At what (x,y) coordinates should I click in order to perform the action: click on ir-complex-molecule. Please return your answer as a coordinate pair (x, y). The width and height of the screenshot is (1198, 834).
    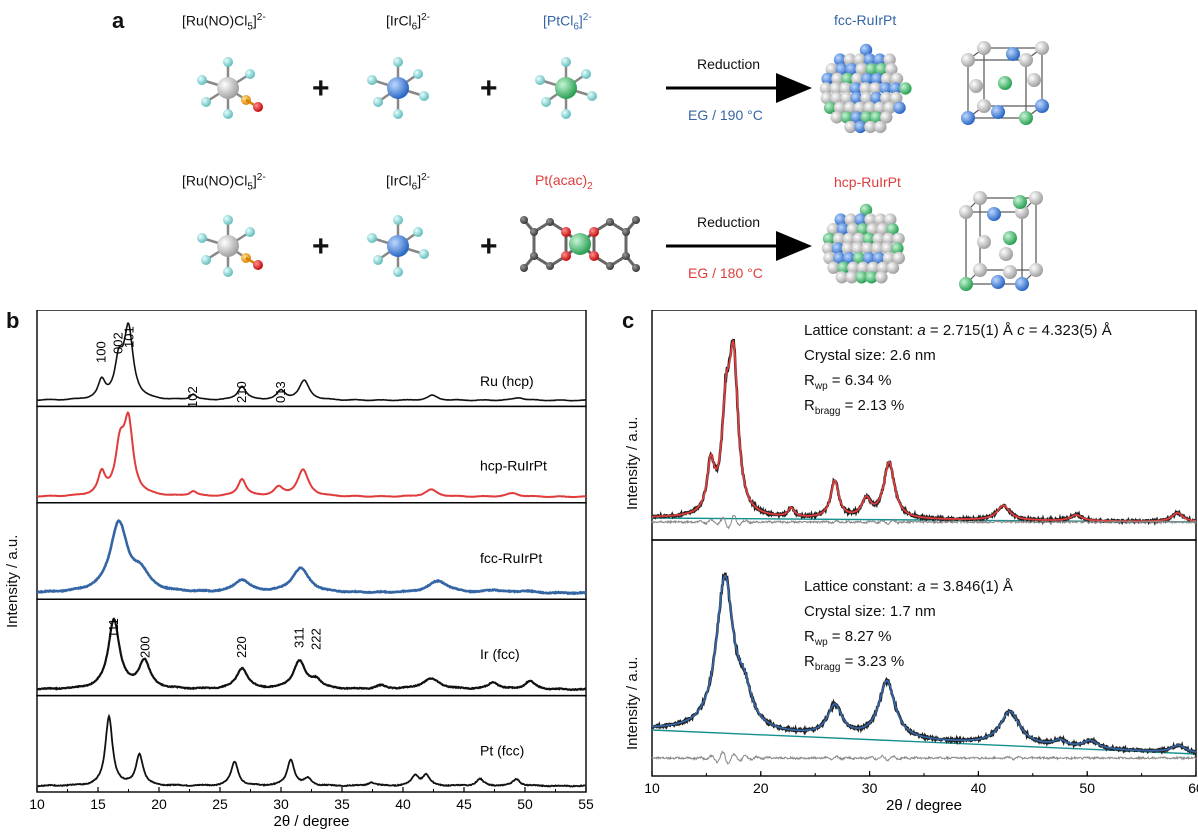
    Looking at the image, I should click on (398, 246).